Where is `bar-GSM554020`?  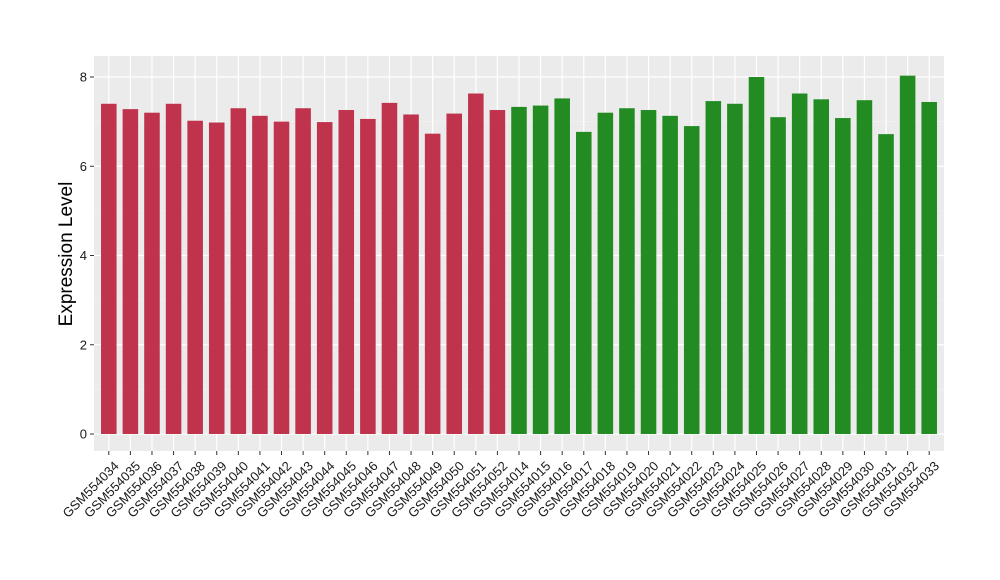
bar-GSM554020 is located at coordinates (648, 272).